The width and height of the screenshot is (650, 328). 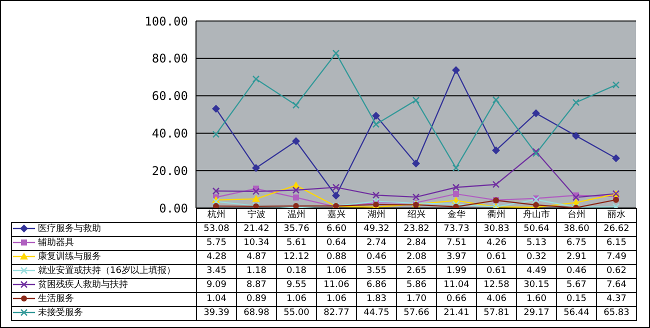 What do you see at coordinates (336, 257) in the screenshot?
I see `data-label: 0.88` at bounding box center [336, 257].